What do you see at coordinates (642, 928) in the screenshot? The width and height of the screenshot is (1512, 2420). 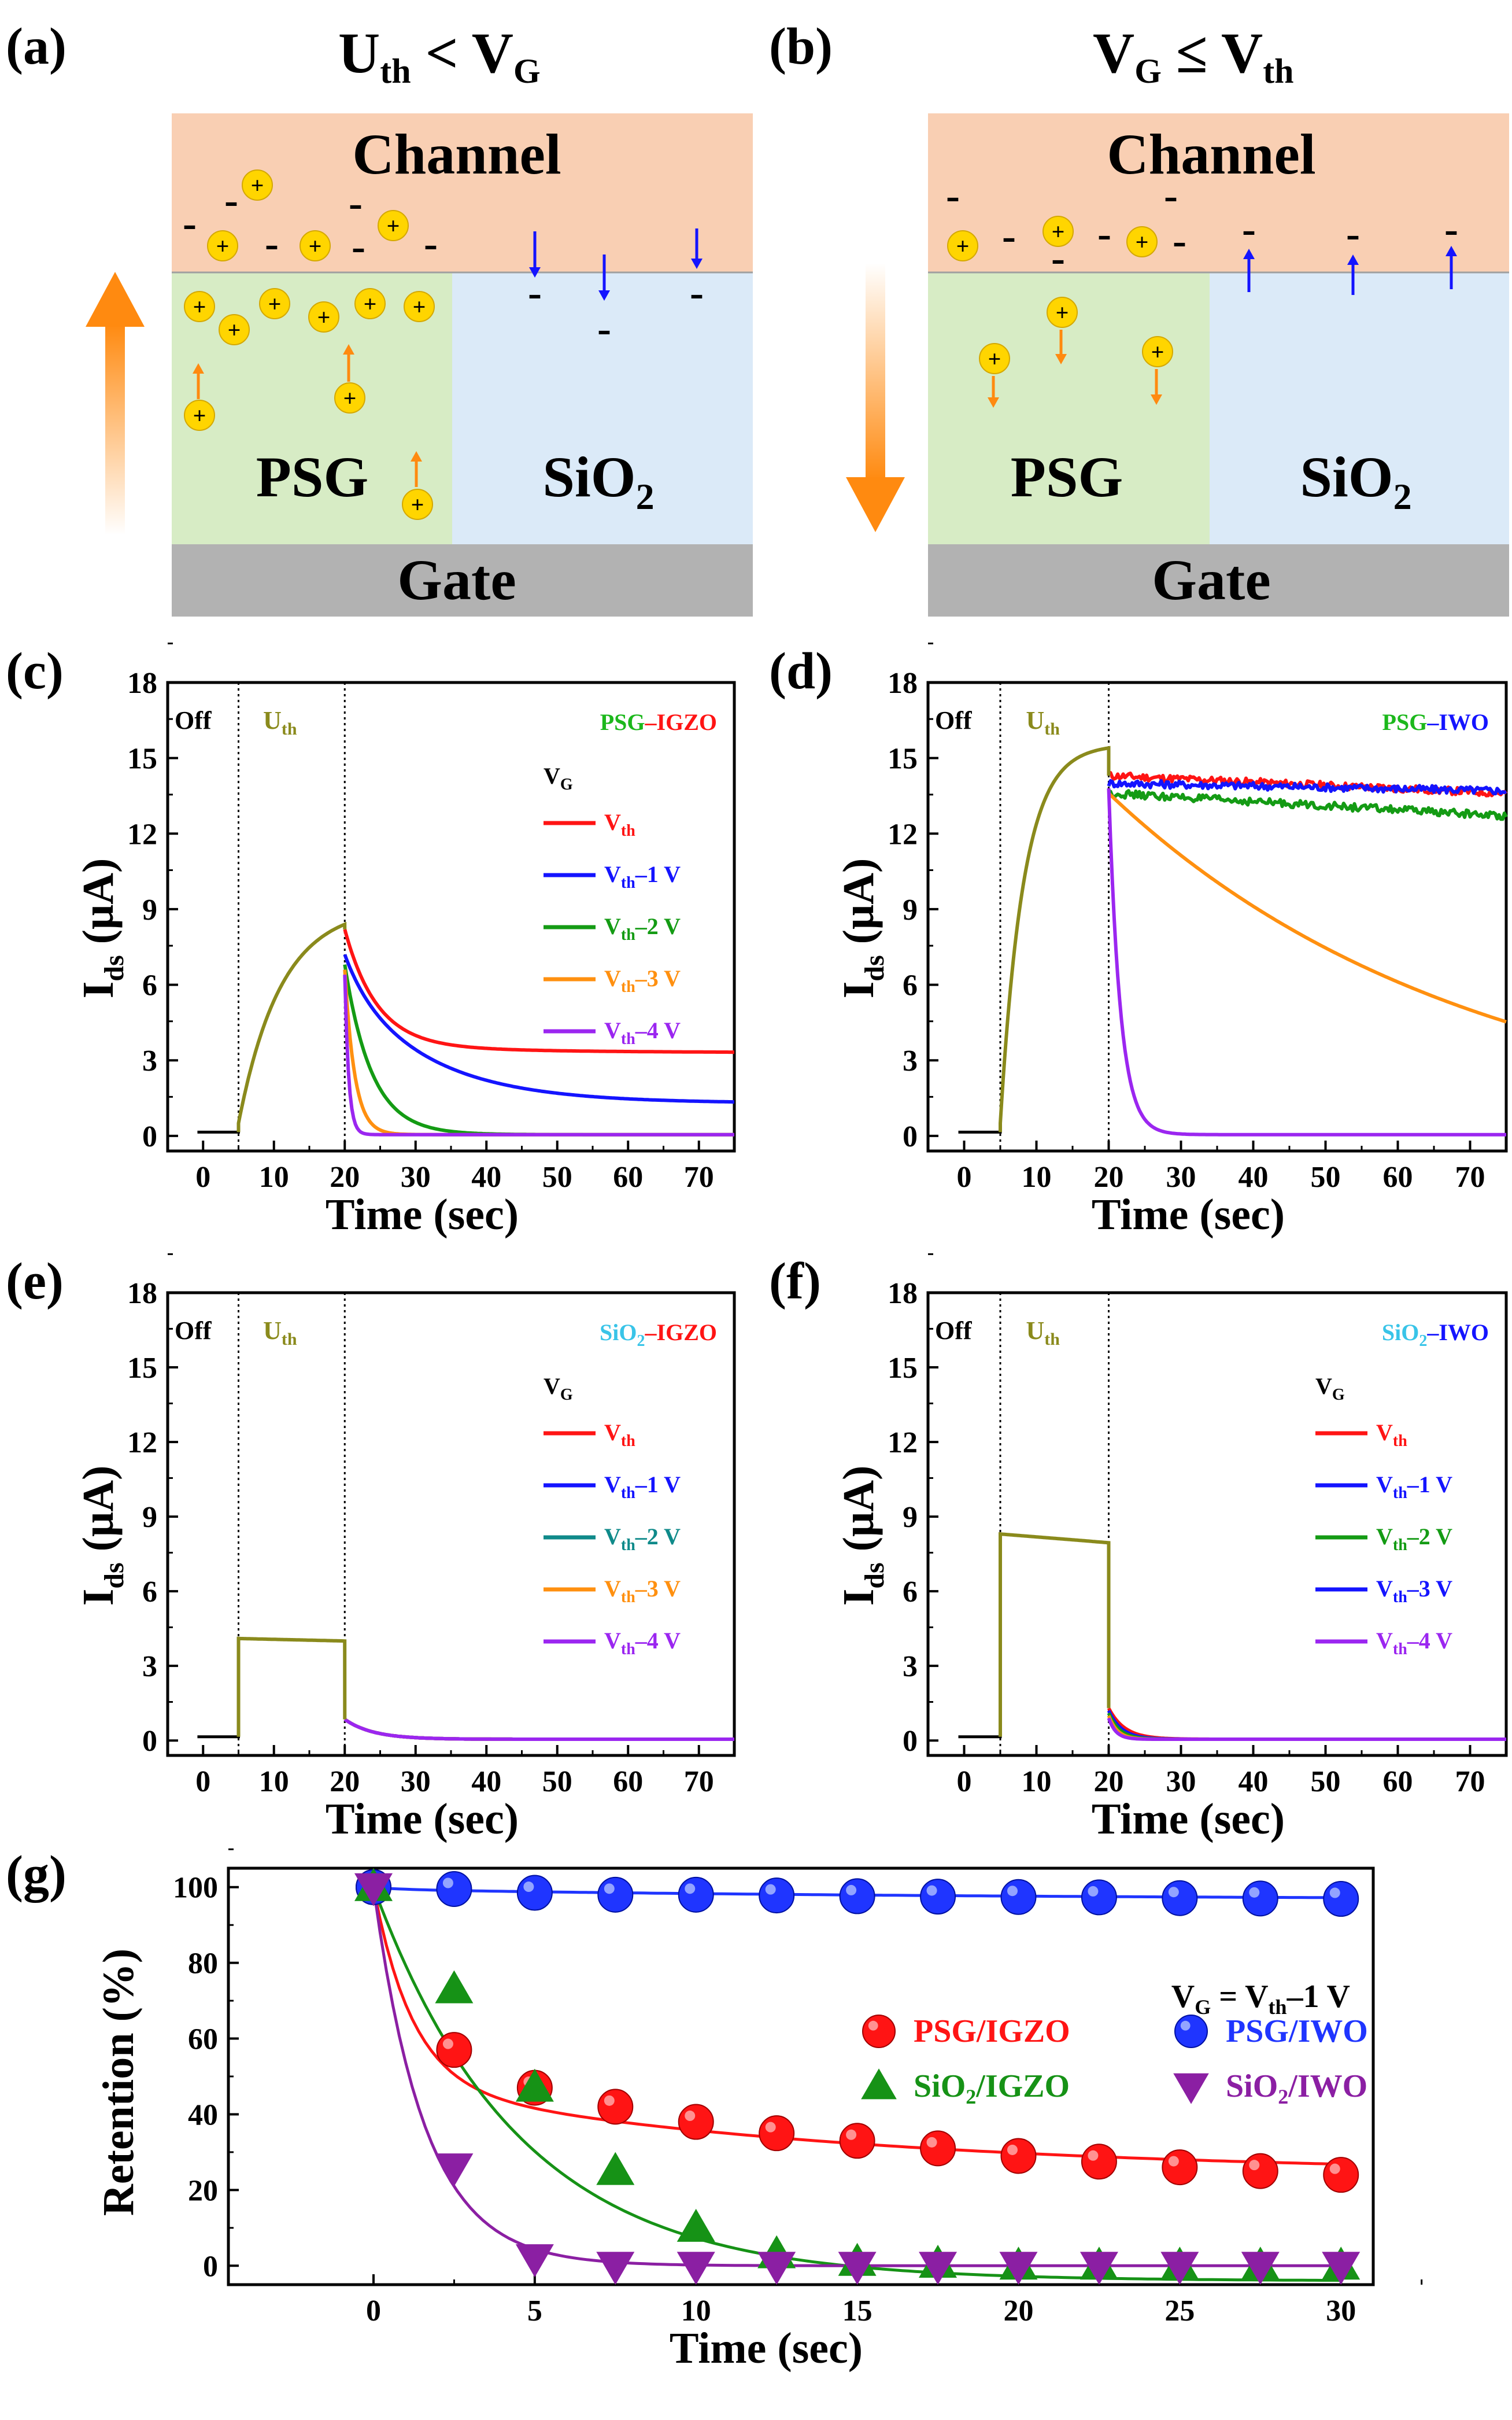 I see `legend-label: Vth–2 V` at bounding box center [642, 928].